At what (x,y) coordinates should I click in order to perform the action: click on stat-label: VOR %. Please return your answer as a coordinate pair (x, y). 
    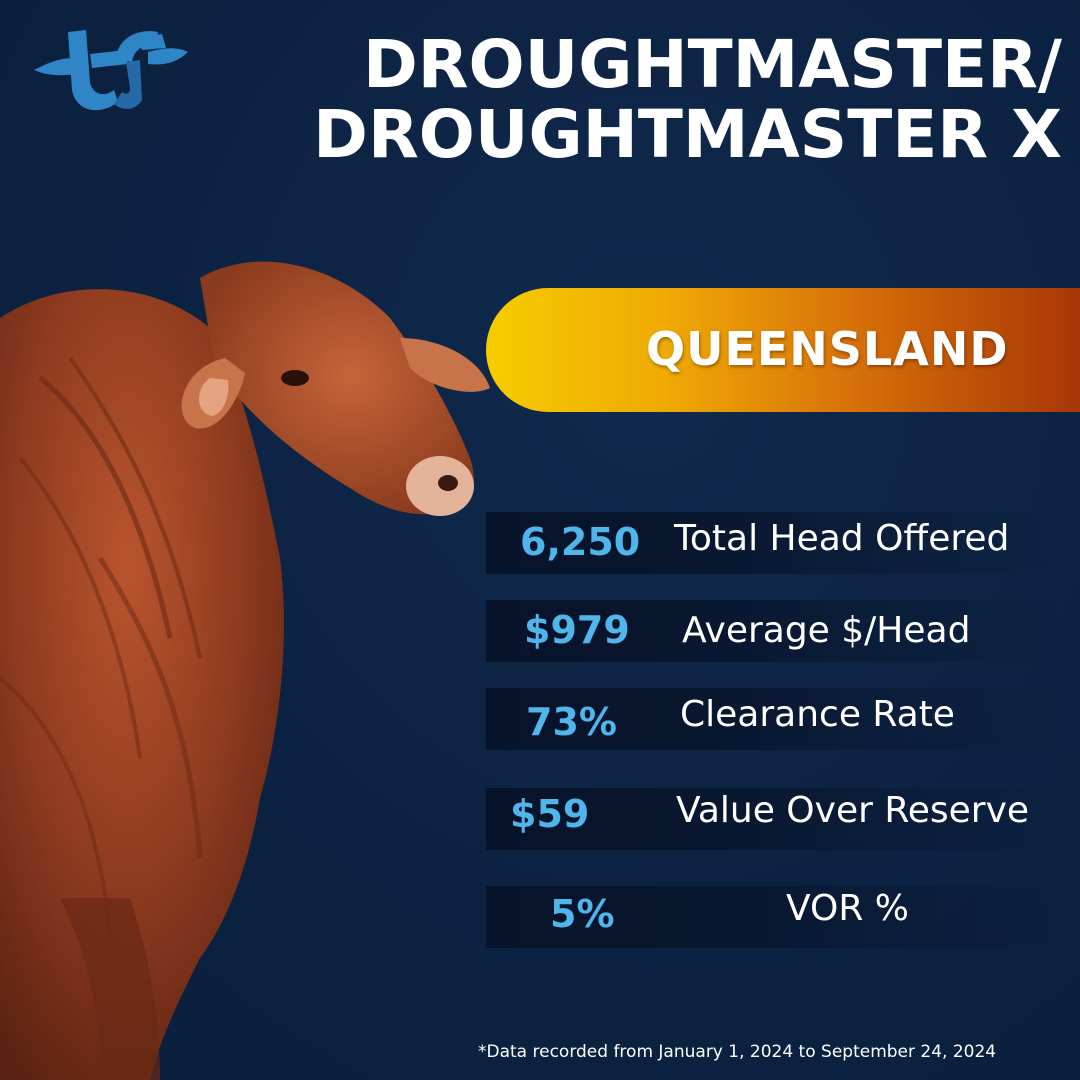
    Looking at the image, I should click on (847, 908).